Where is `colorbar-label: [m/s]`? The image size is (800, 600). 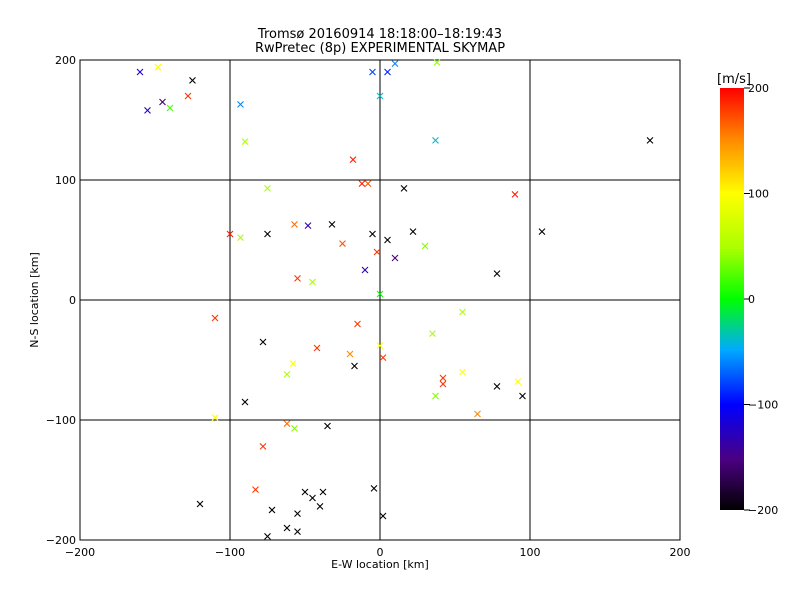 colorbar-label: [m/s] is located at coordinates (734, 79).